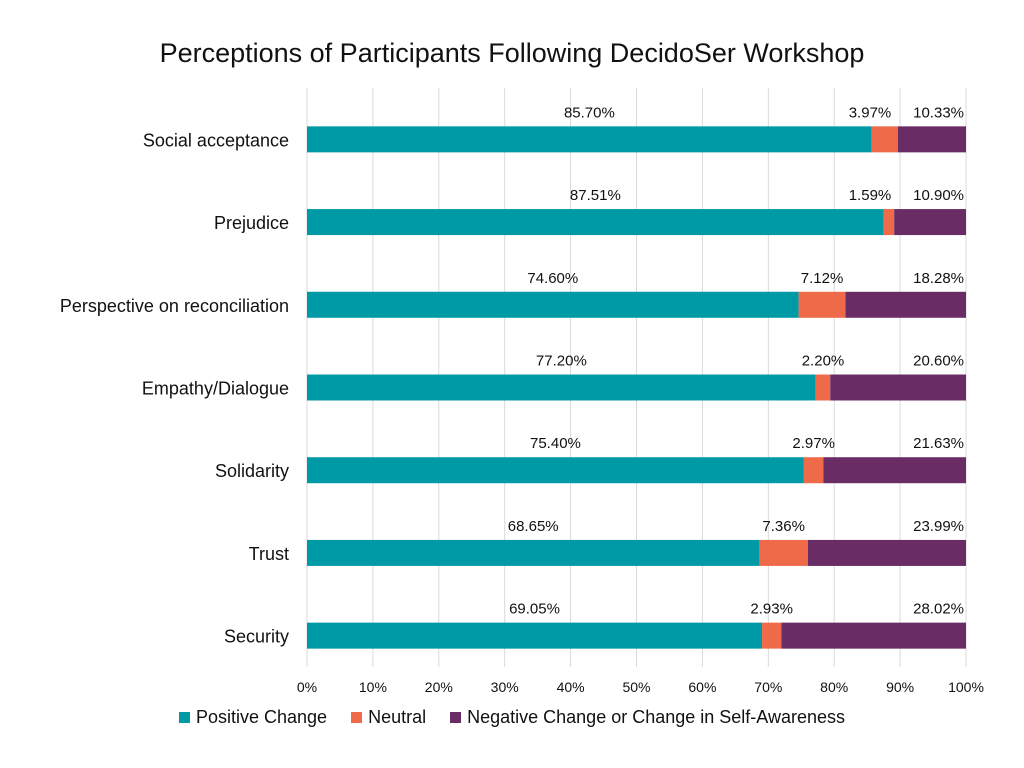 Image resolution: width=1024 pixels, height=768 pixels. What do you see at coordinates (589, 112) in the screenshot?
I see `data-label: 85.70%` at bounding box center [589, 112].